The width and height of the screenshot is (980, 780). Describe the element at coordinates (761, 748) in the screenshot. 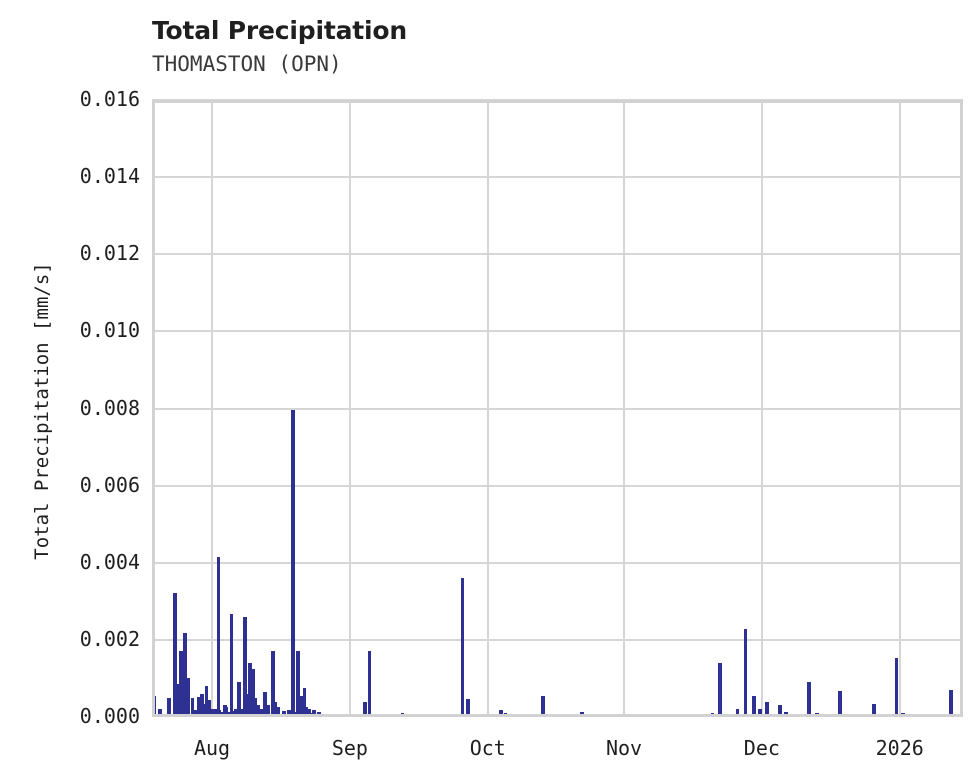

I see `x-tick-label: Dec` at that location.